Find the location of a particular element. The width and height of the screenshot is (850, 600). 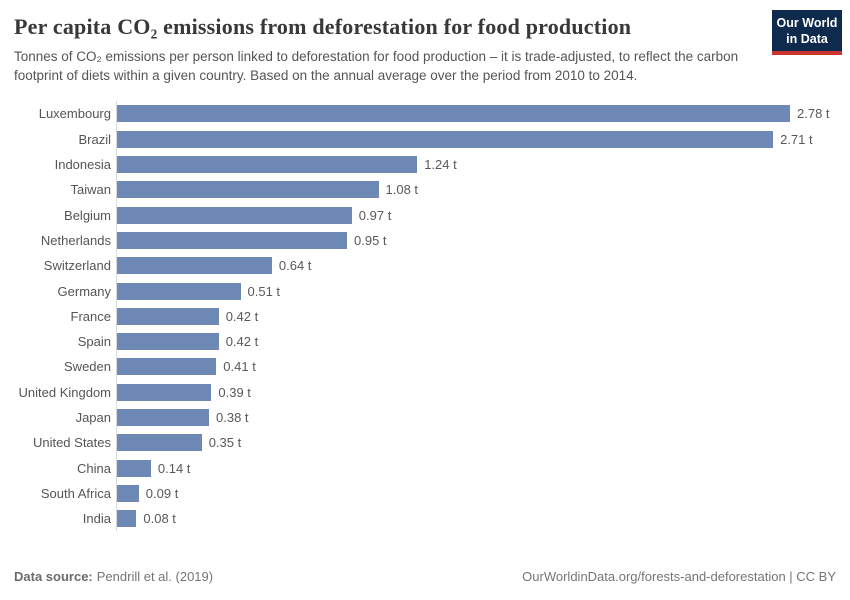

bar-row: Japan 0.38 t is located at coordinates (432, 417).